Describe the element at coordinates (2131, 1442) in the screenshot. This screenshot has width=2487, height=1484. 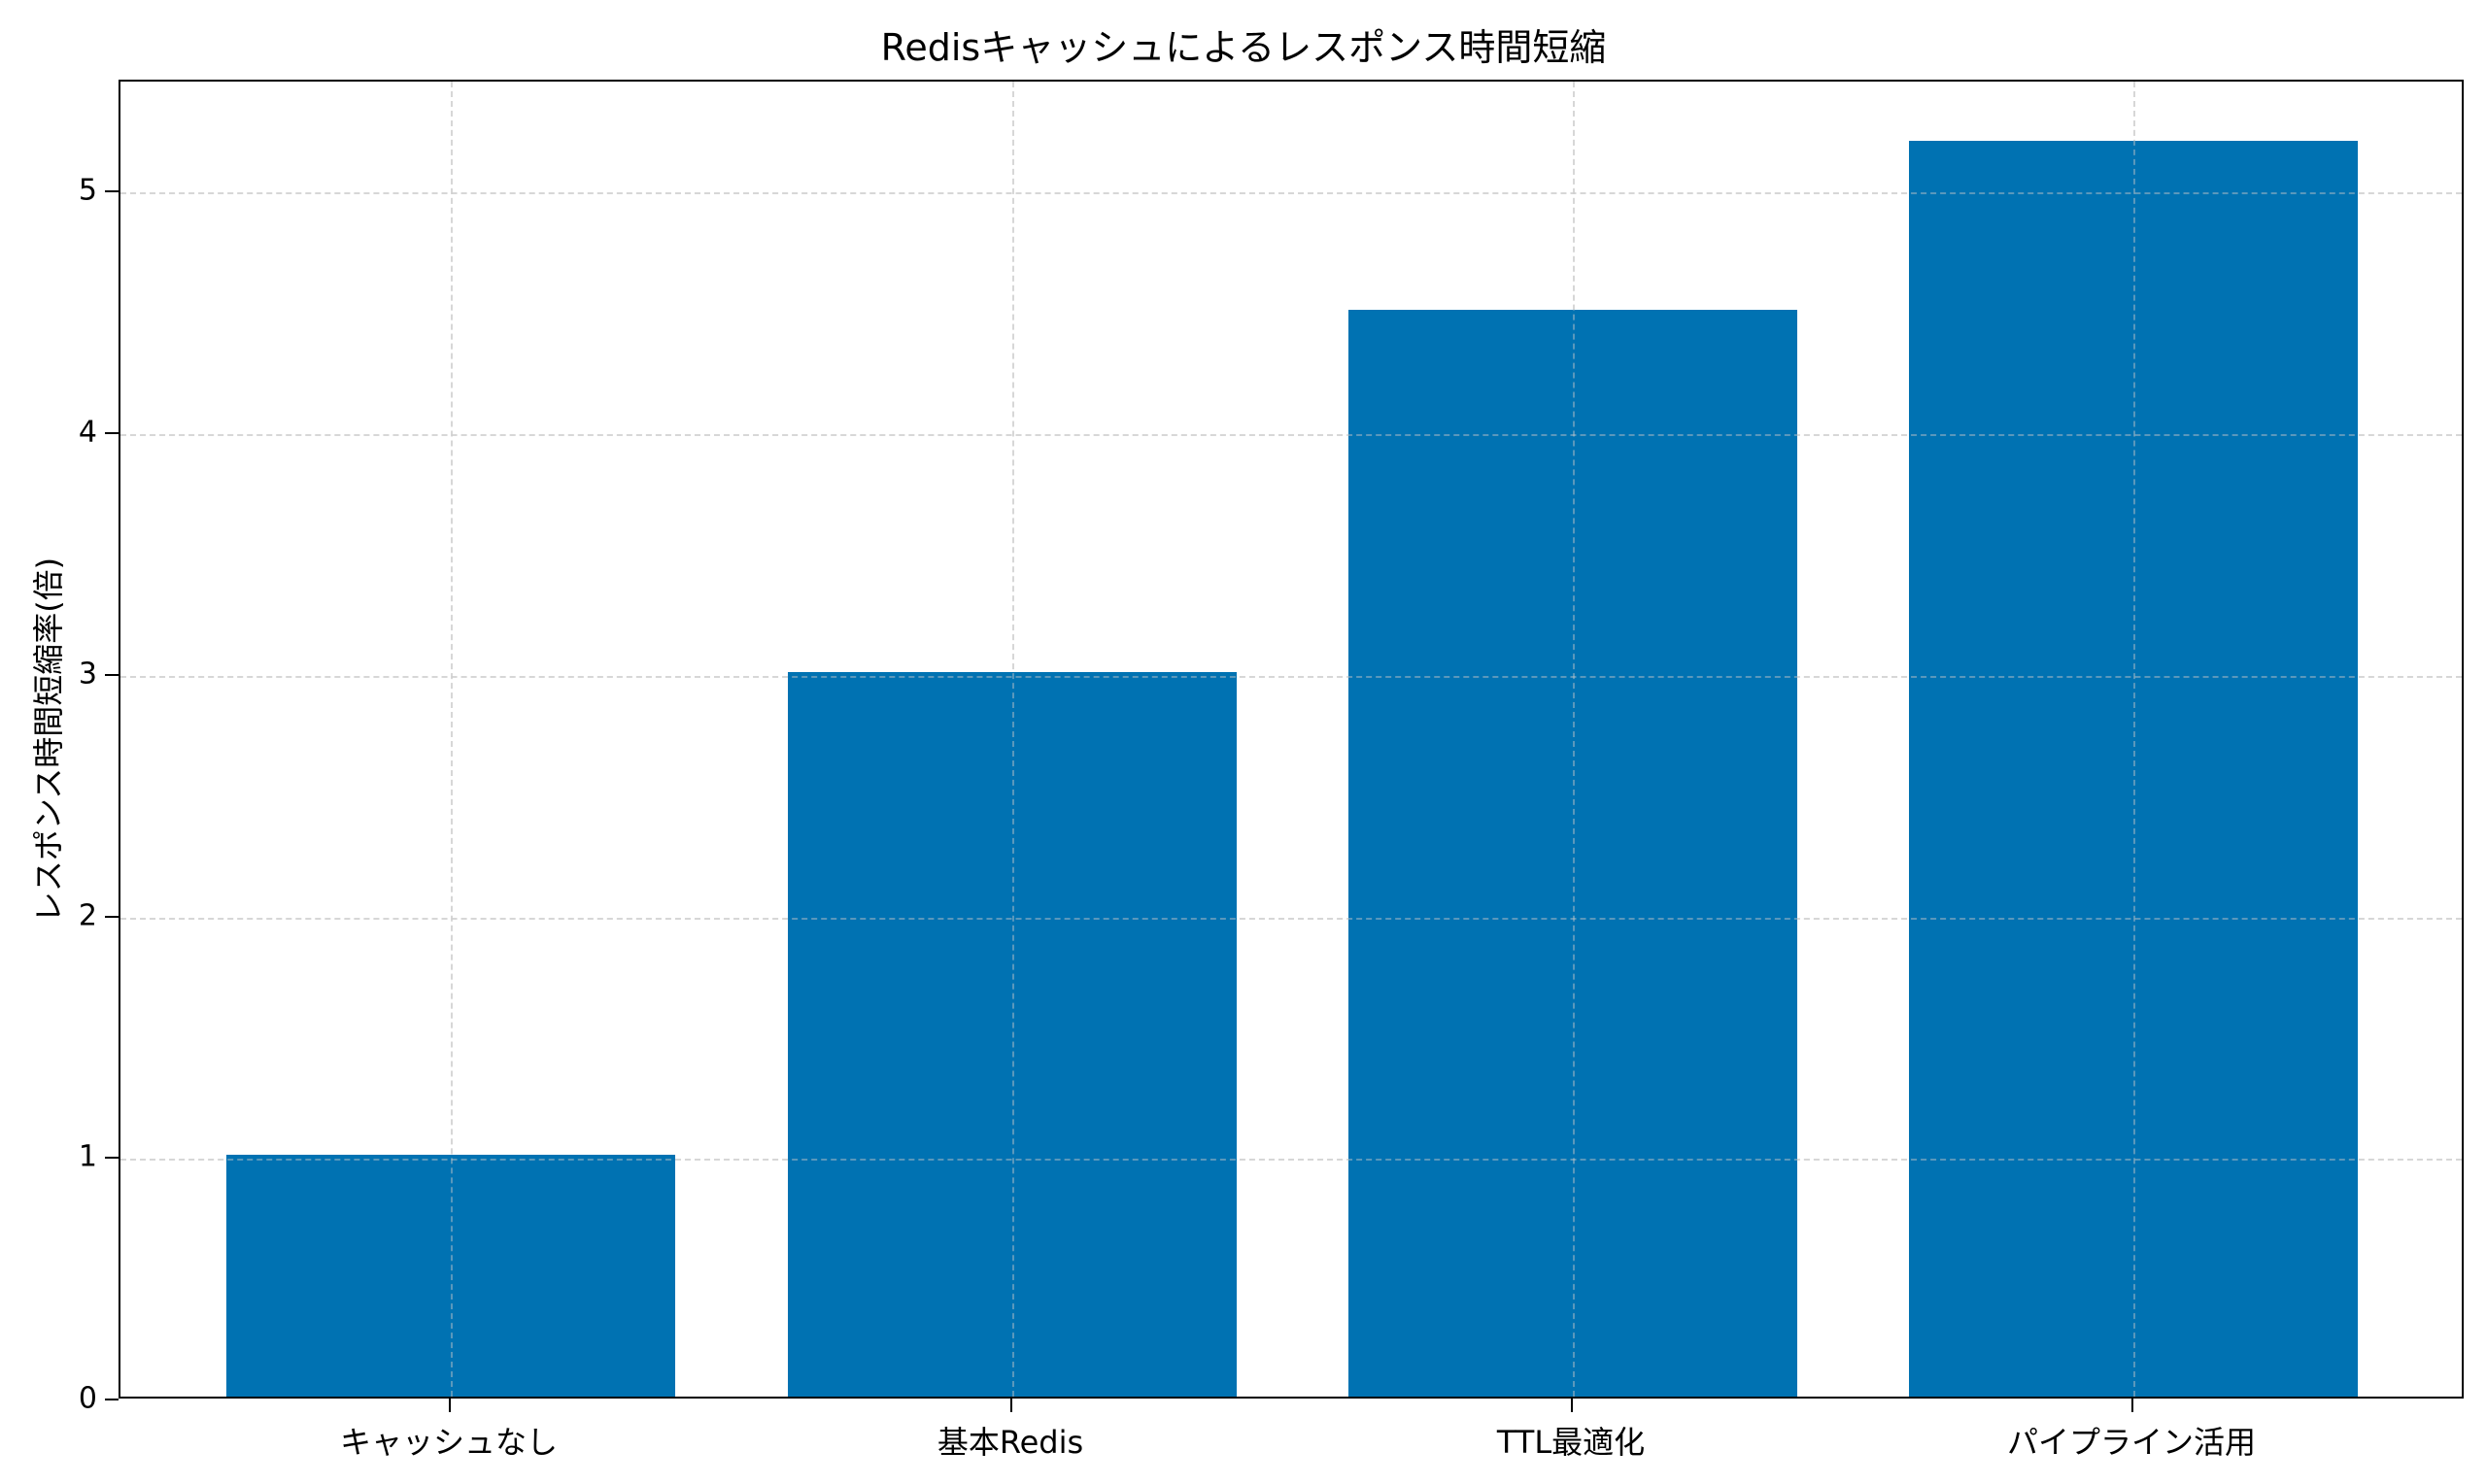
I see `x-tick-label: パイプライン活用` at that location.